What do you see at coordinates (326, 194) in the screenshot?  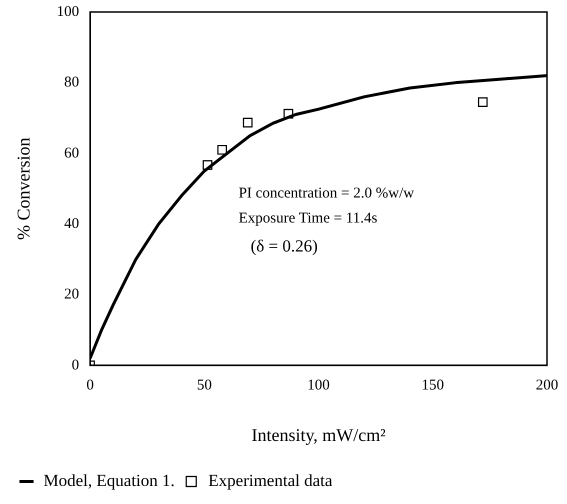 I see `annotation: PI concentration = 2.0 %w/w` at bounding box center [326, 194].